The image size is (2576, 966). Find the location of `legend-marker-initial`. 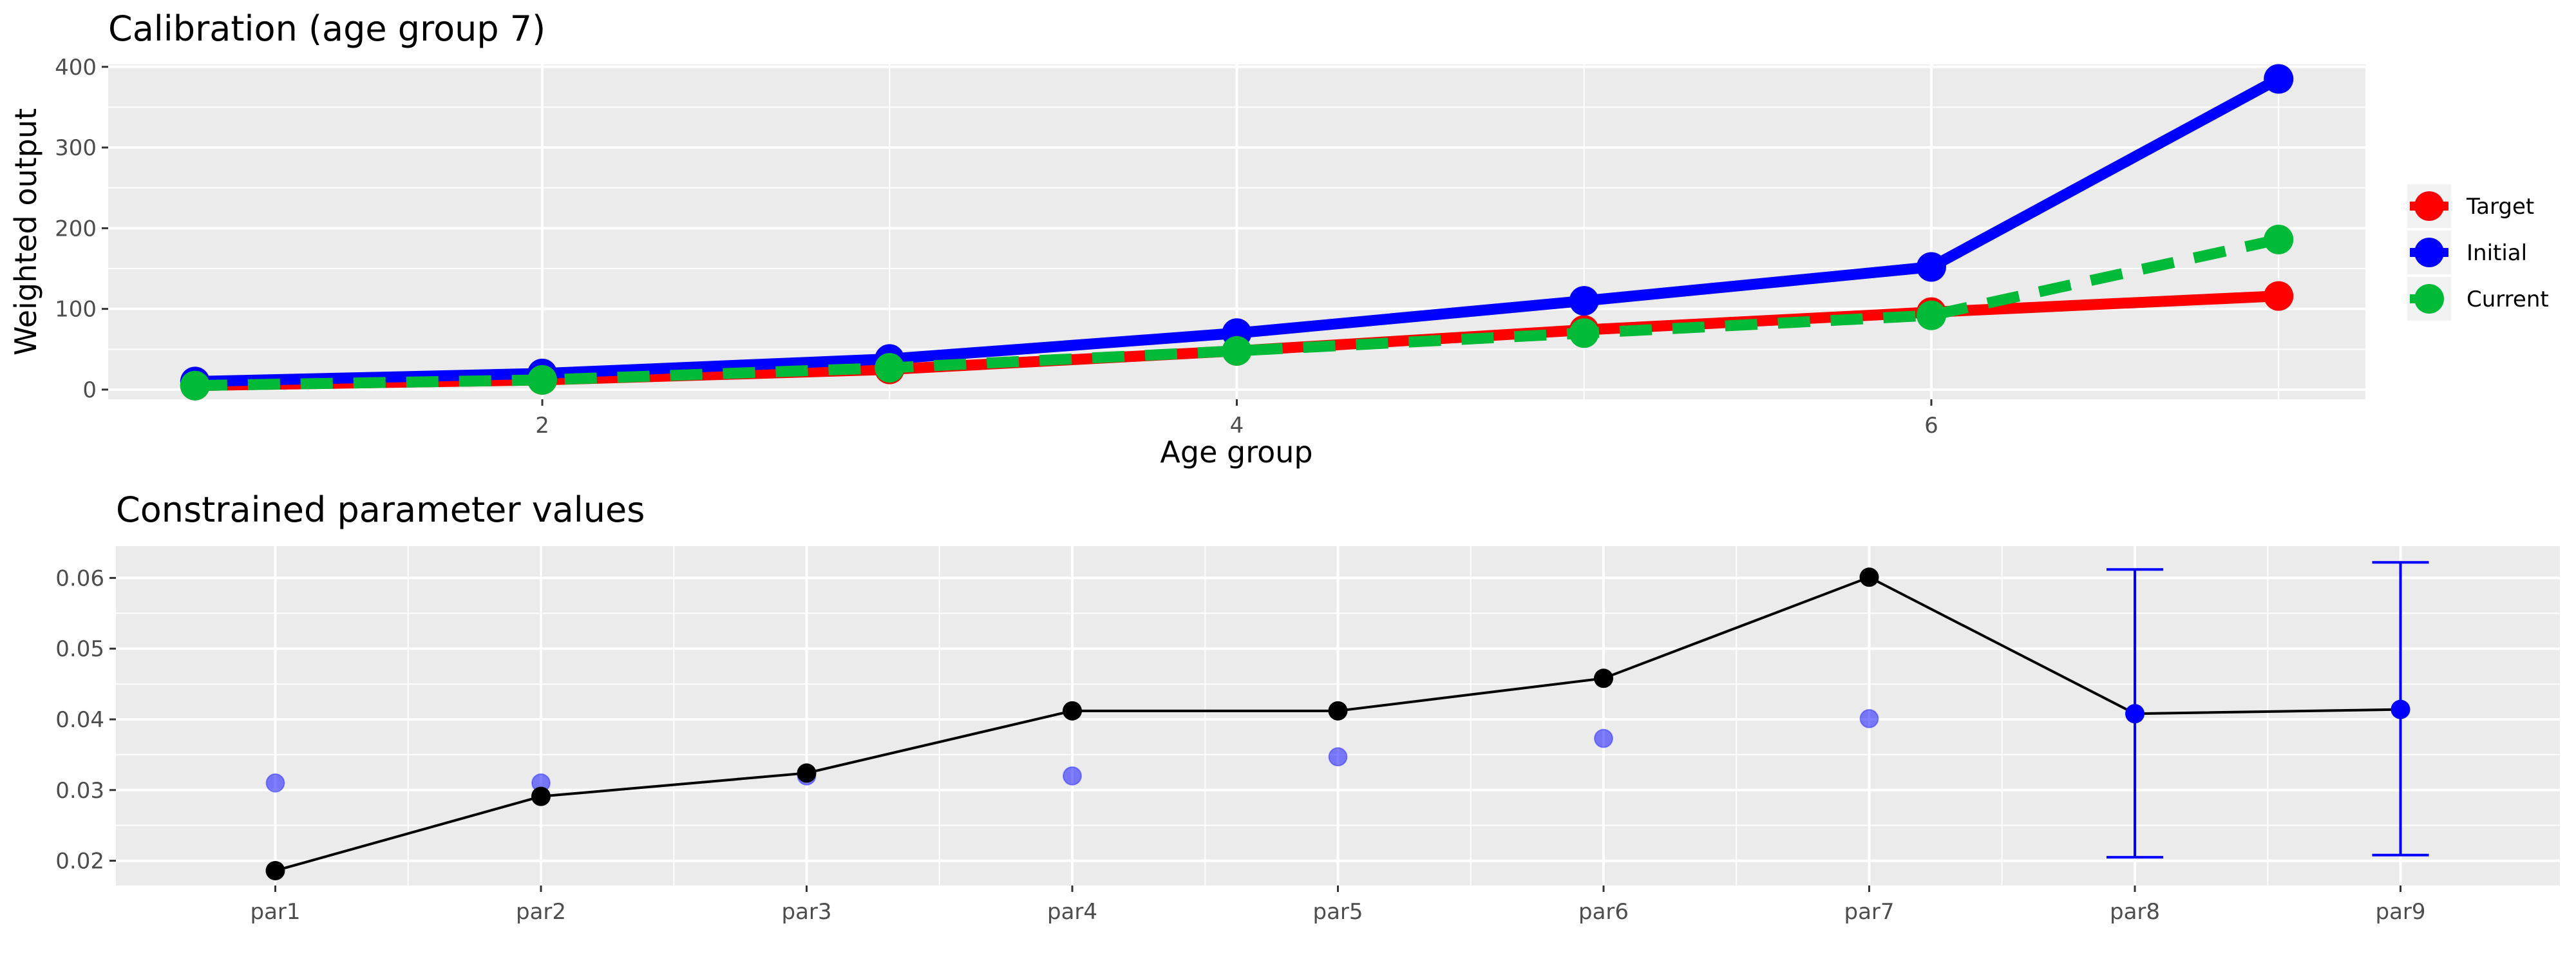

legend-marker-initial is located at coordinates (2429, 253).